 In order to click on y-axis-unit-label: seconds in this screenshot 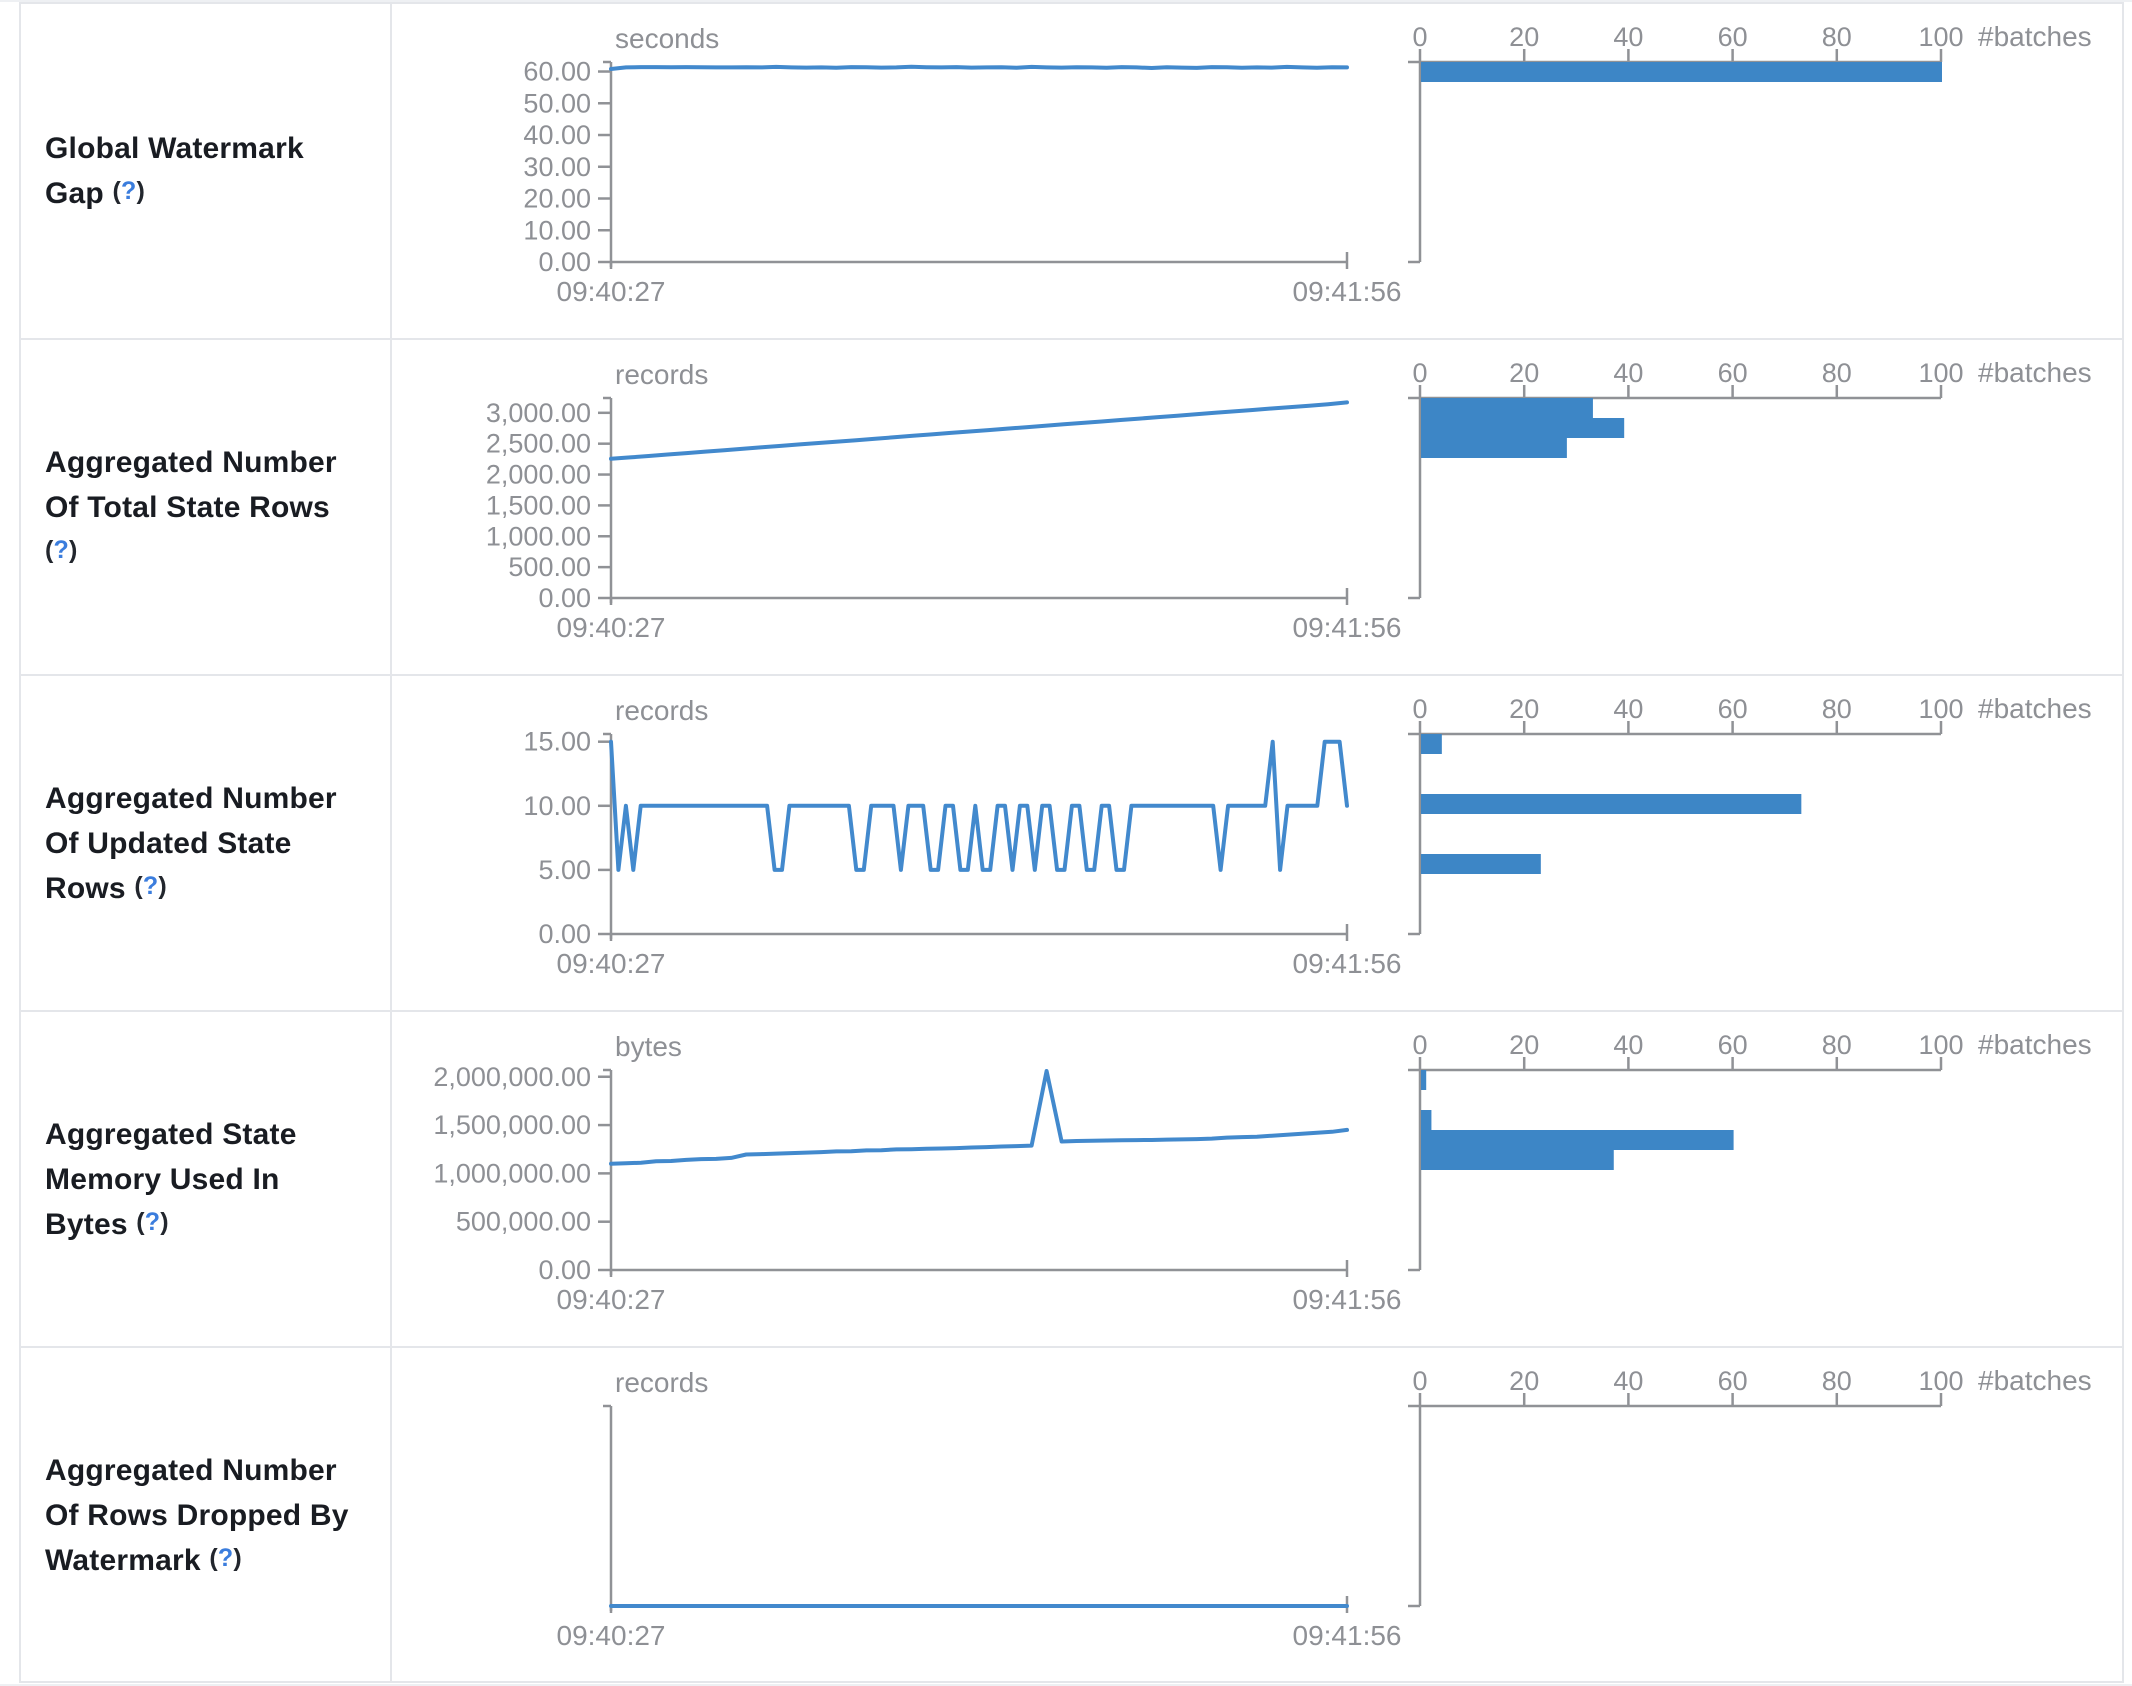, I will do `click(667, 38)`.